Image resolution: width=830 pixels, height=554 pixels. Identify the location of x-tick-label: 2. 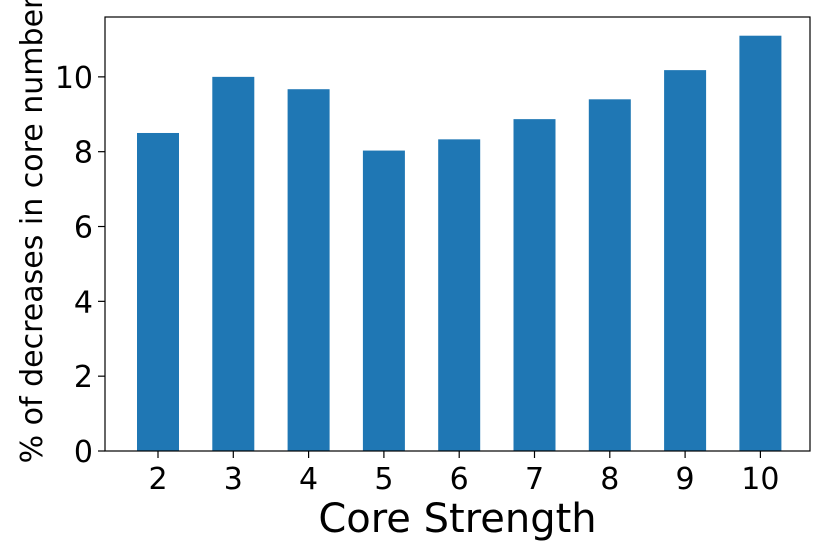
(157, 479).